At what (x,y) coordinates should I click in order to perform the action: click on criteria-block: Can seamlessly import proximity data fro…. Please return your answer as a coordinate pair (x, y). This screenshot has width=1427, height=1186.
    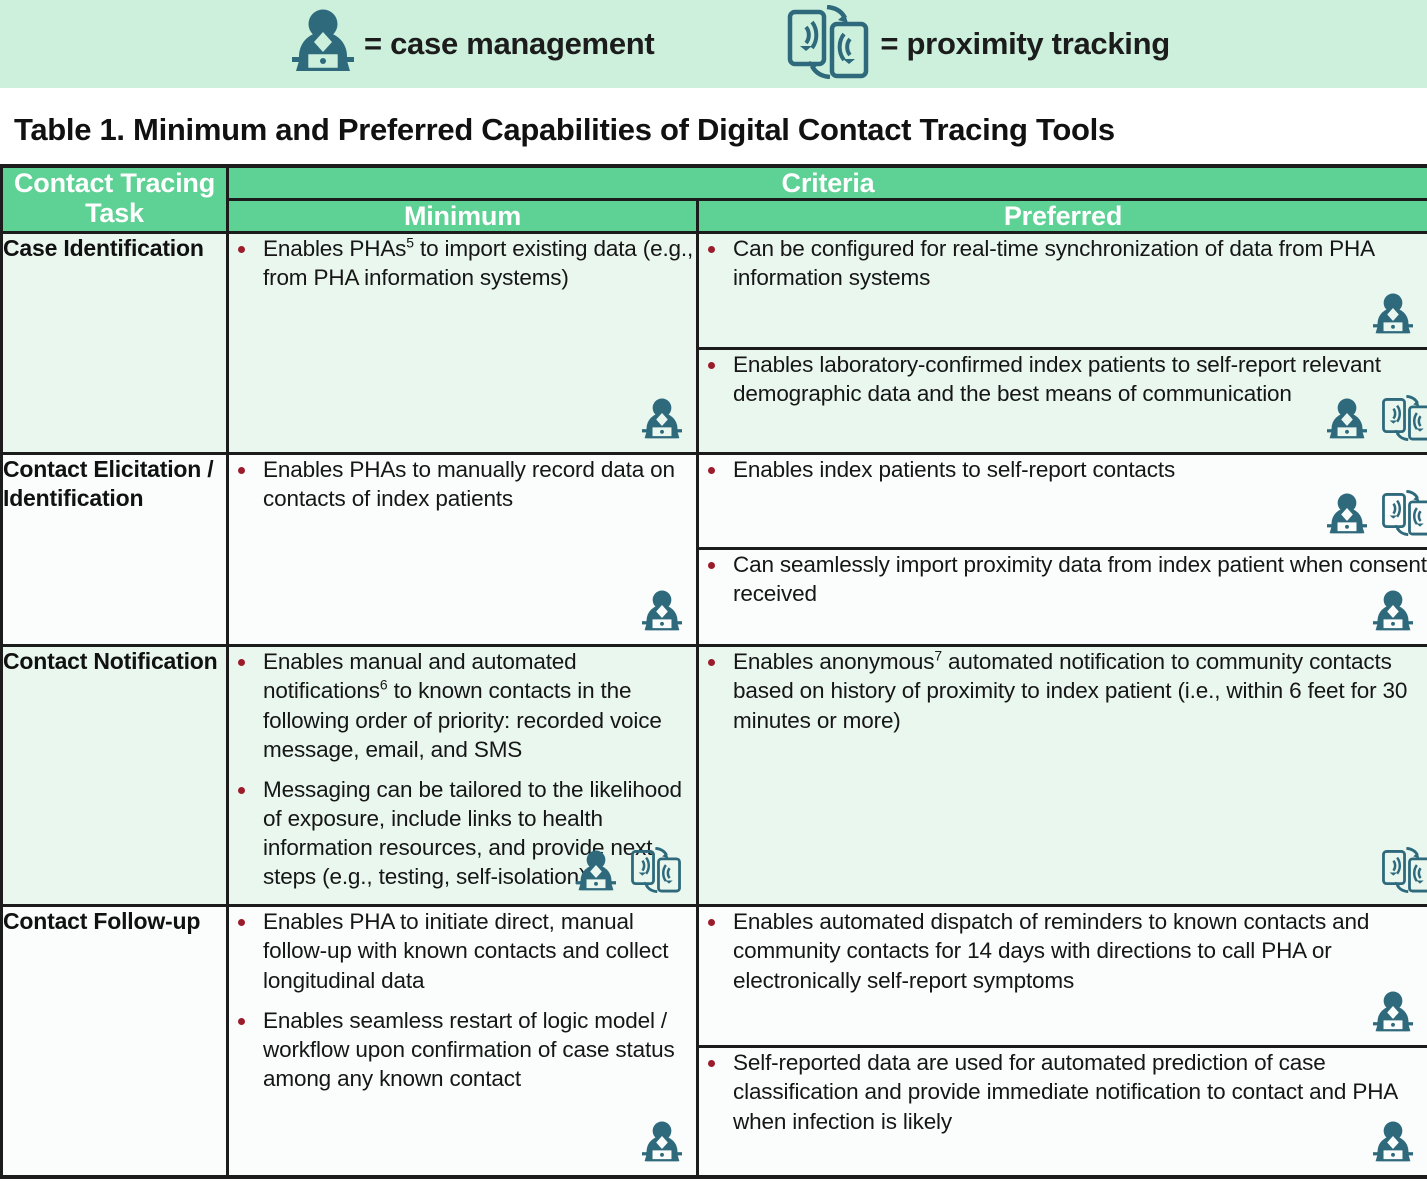
    Looking at the image, I should click on (1063, 590).